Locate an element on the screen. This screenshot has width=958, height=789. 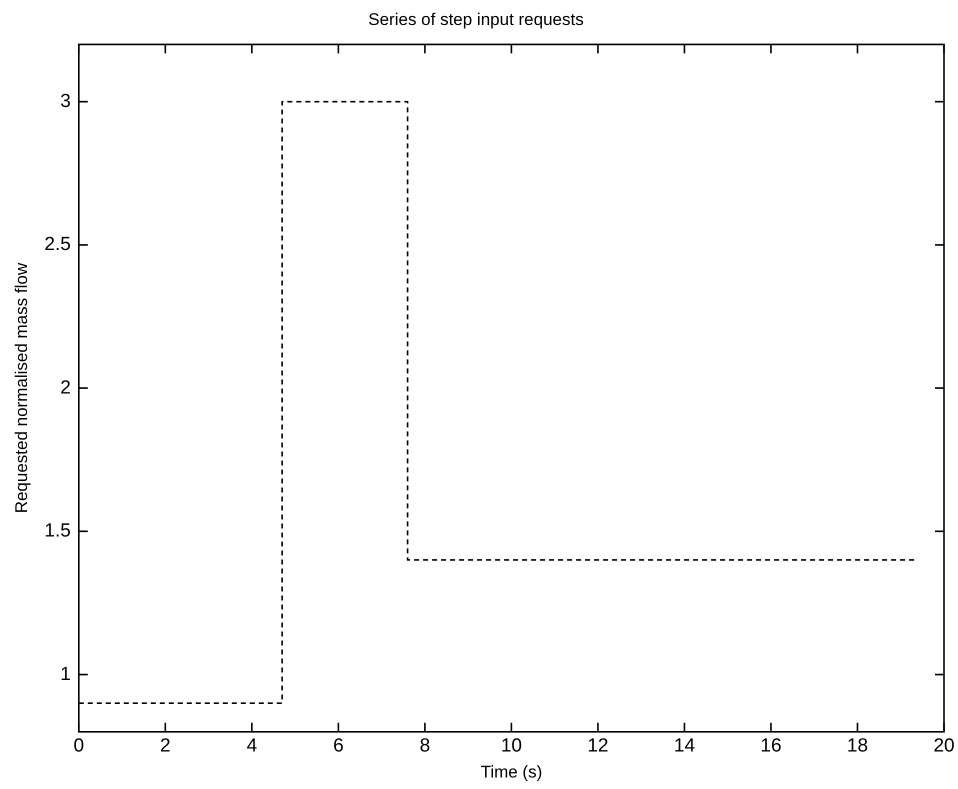
x-axis-title: Time (s) is located at coordinates (511, 772).